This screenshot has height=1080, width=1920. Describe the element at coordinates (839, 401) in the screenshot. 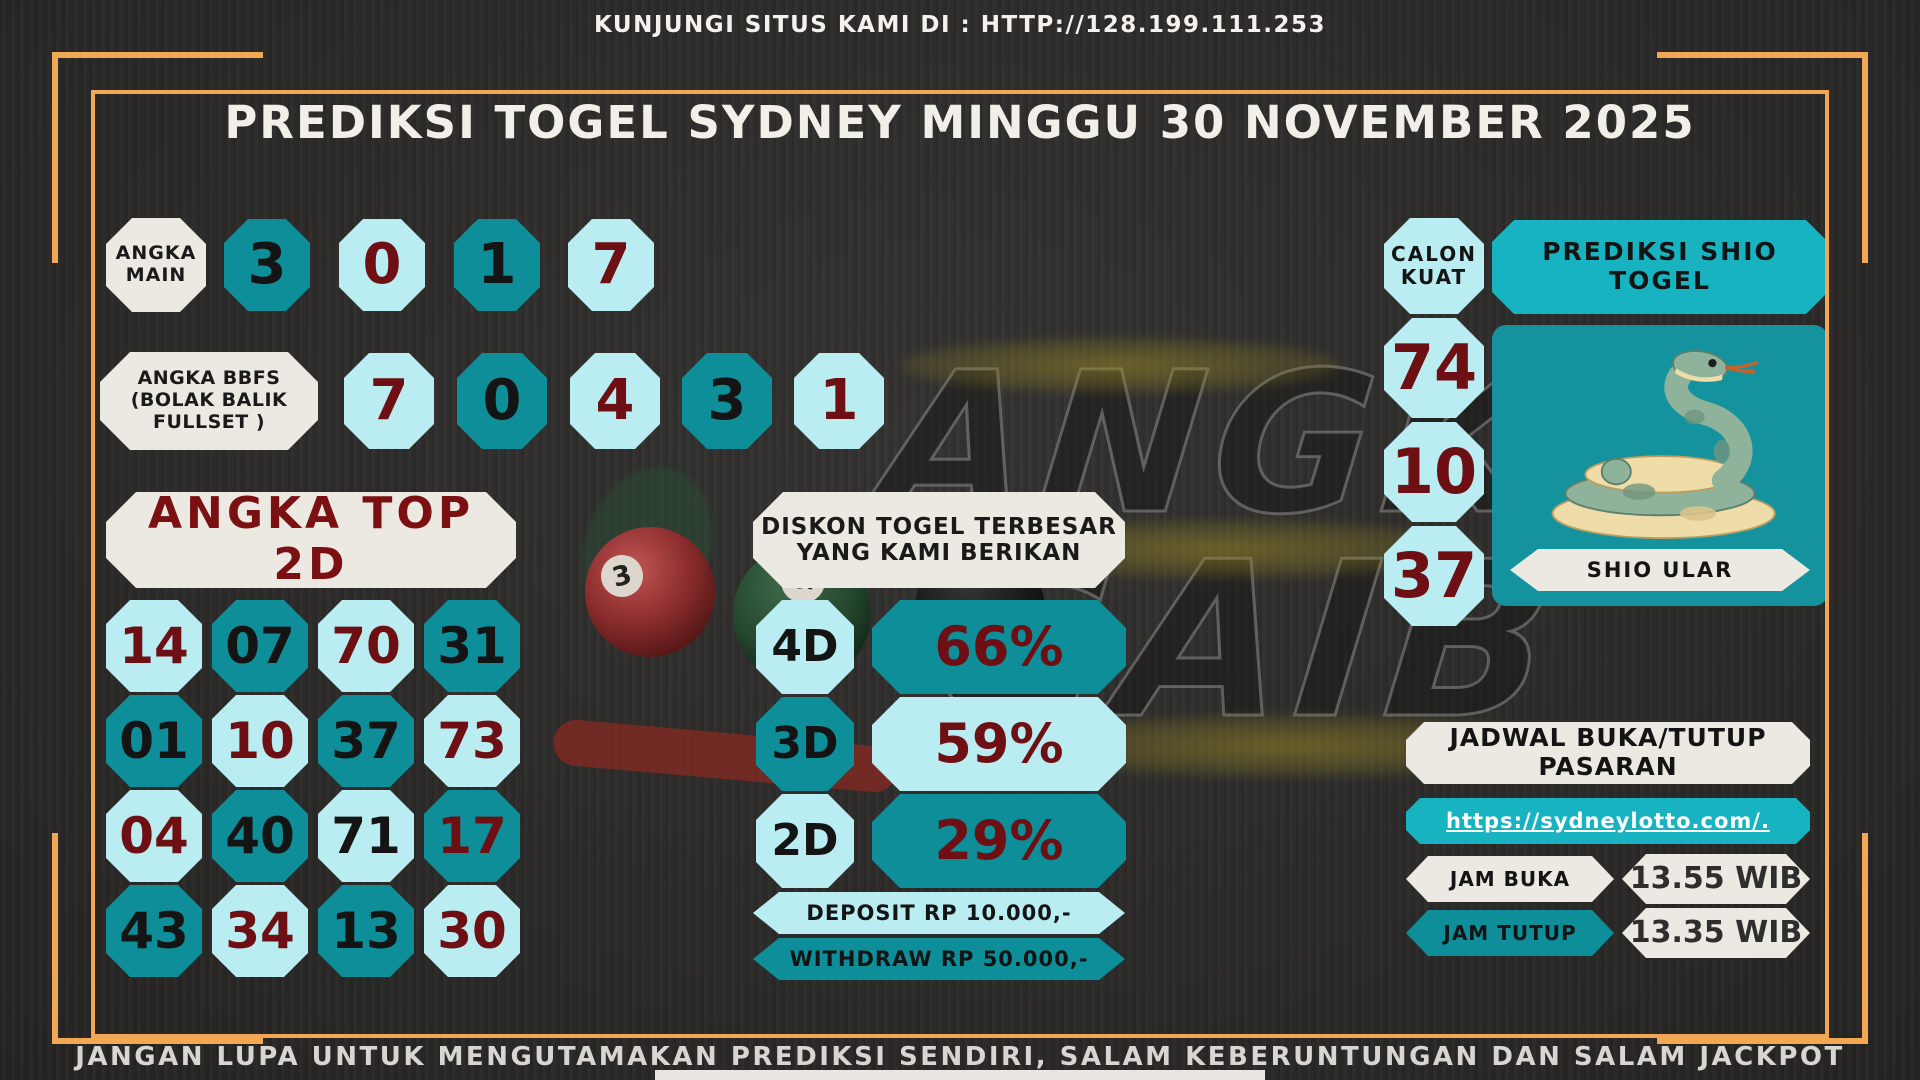

I see `angka-bbfs-digit: 1` at that location.